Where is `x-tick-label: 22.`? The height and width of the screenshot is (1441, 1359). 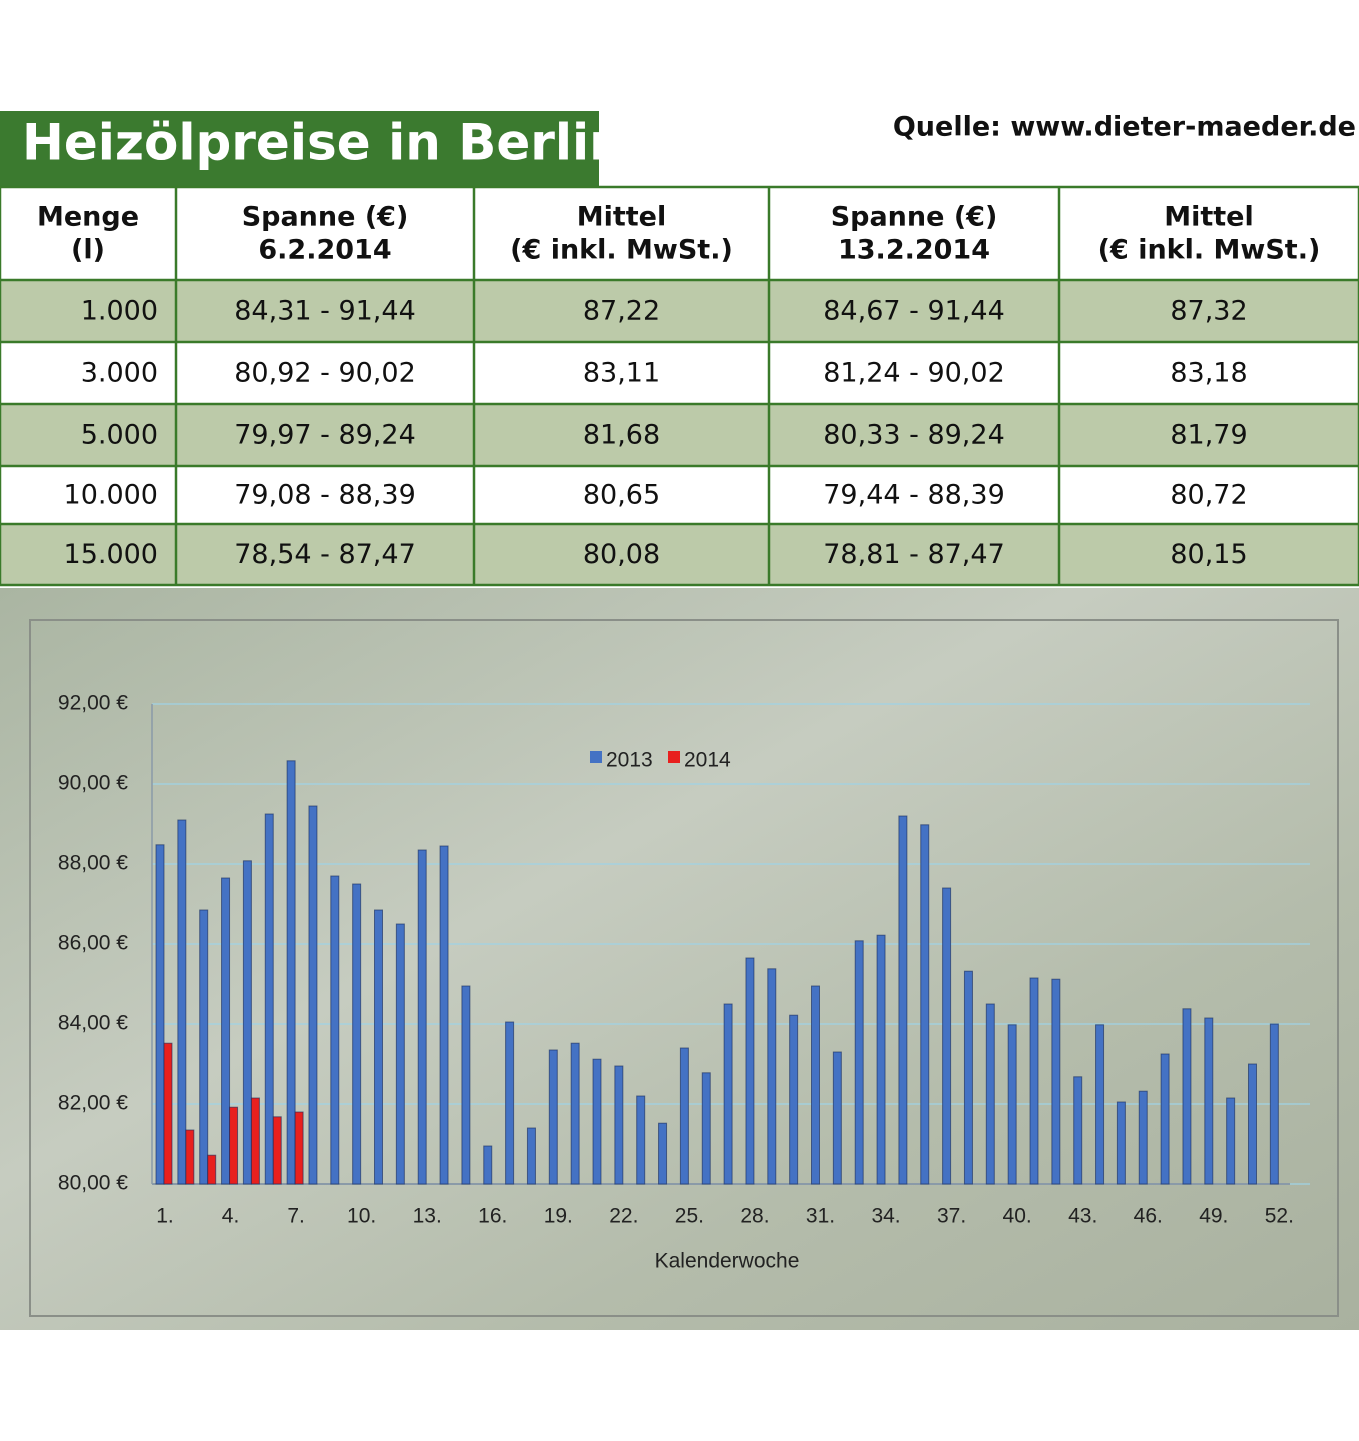
x-tick-label: 22. is located at coordinates (623, 1216).